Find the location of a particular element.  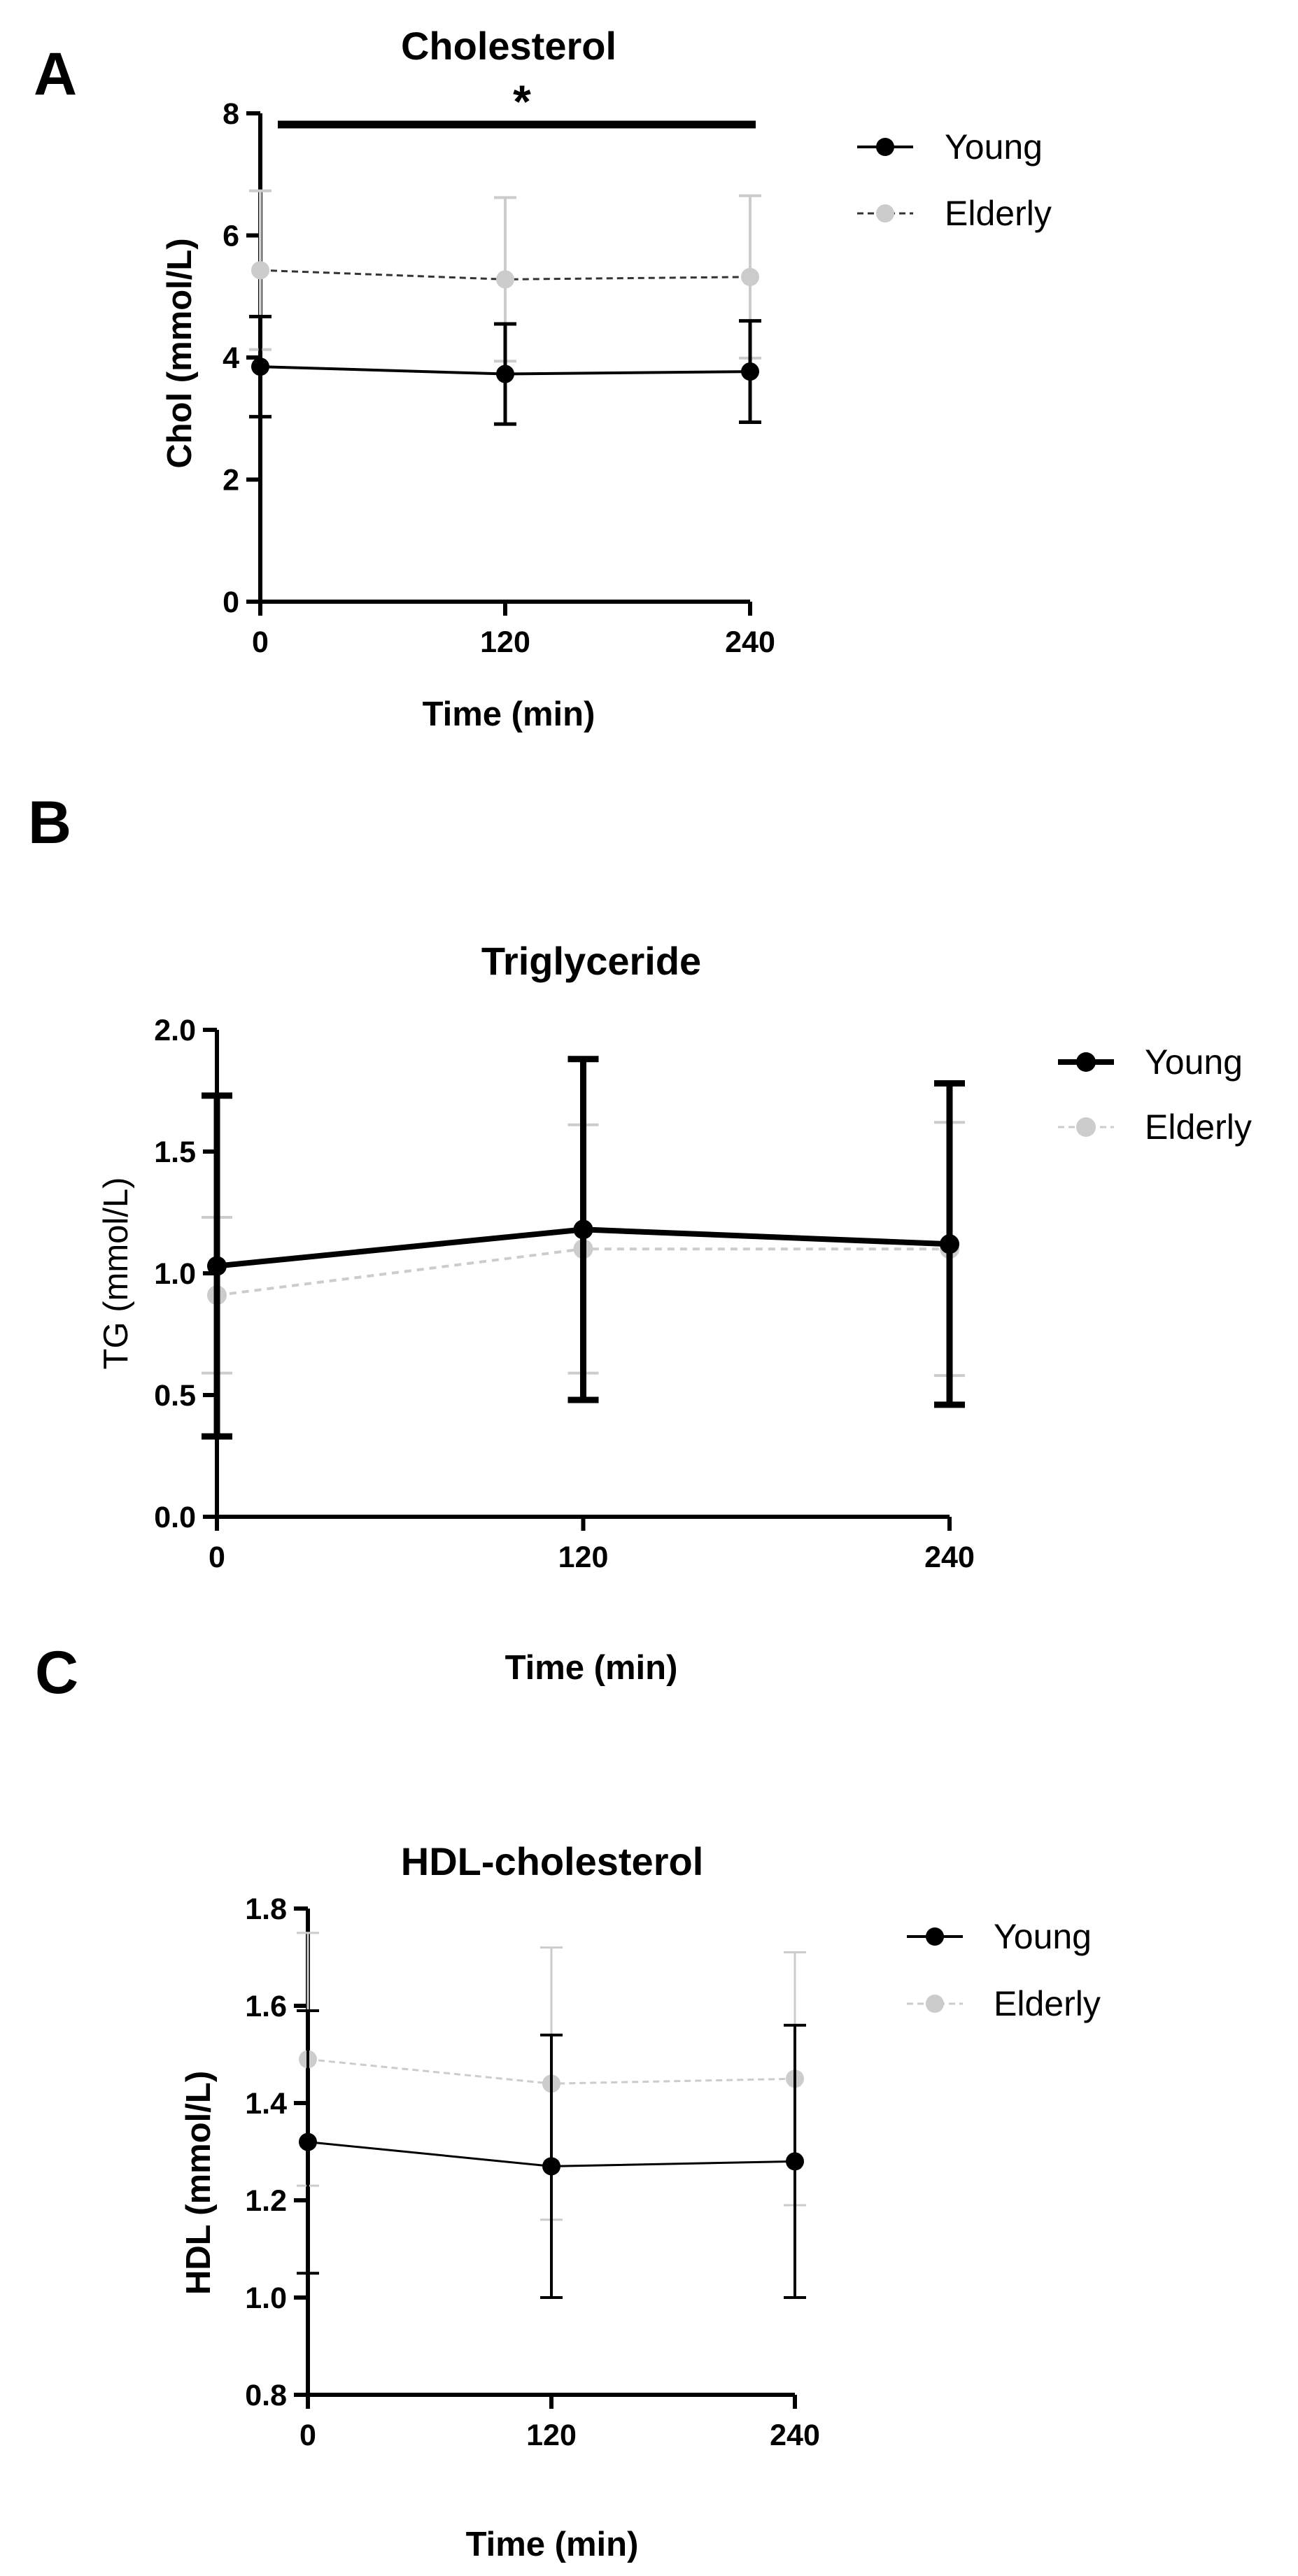

significance-star: * is located at coordinates (522, 101).